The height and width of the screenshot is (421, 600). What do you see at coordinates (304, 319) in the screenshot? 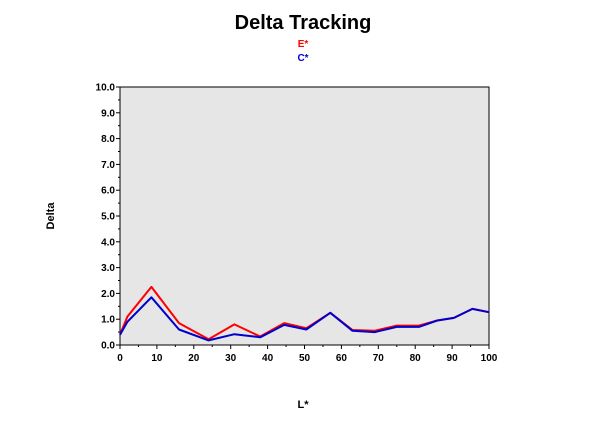
I see `series-line-c` at bounding box center [304, 319].